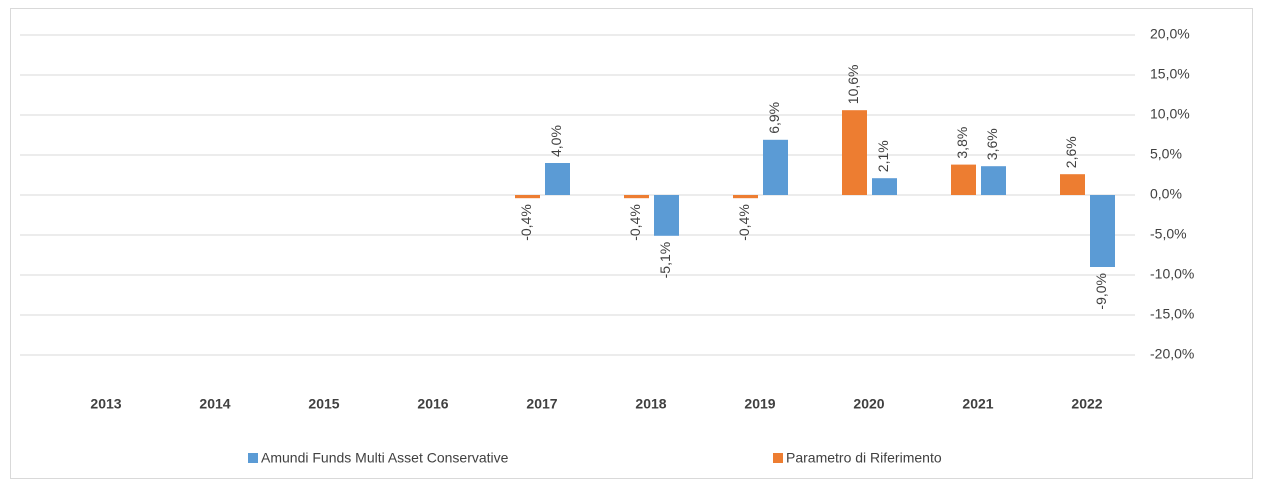 The height and width of the screenshot is (484, 1263). I want to click on y-tick-label: -5,0%, so click(1168, 234).